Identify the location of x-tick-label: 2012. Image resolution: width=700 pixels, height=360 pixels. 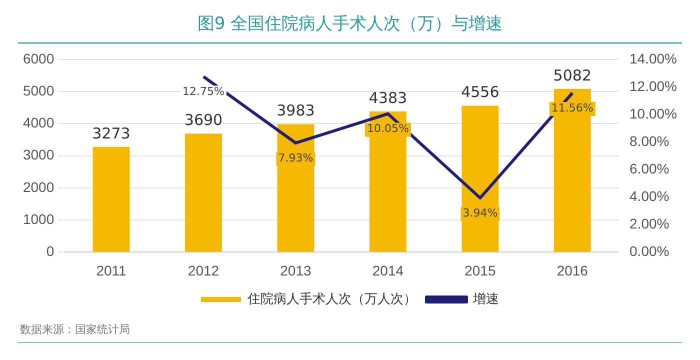
(204, 270).